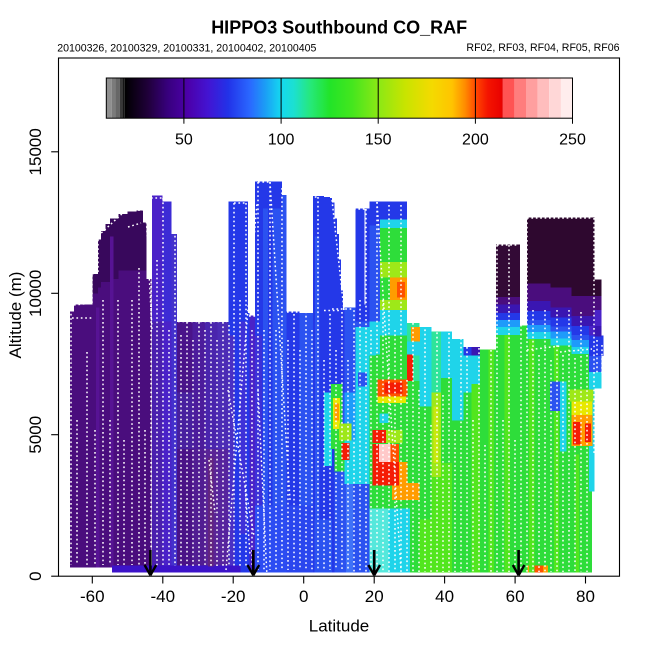 This screenshot has height=650, width=650. Describe the element at coordinates (163, 596) in the screenshot. I see `svg-text: -40` at that location.